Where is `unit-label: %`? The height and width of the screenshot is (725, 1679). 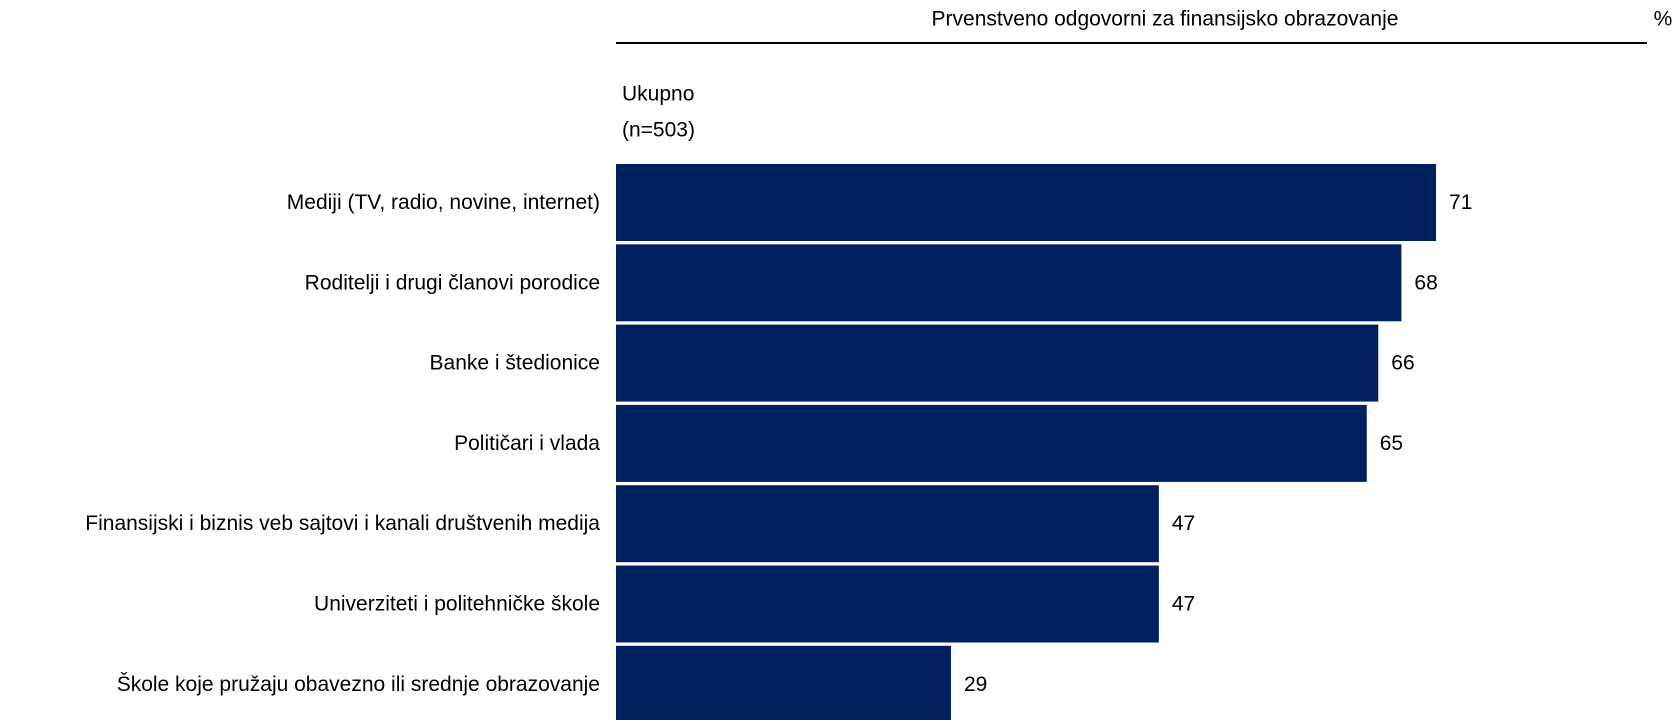
unit-label: % is located at coordinates (1663, 19).